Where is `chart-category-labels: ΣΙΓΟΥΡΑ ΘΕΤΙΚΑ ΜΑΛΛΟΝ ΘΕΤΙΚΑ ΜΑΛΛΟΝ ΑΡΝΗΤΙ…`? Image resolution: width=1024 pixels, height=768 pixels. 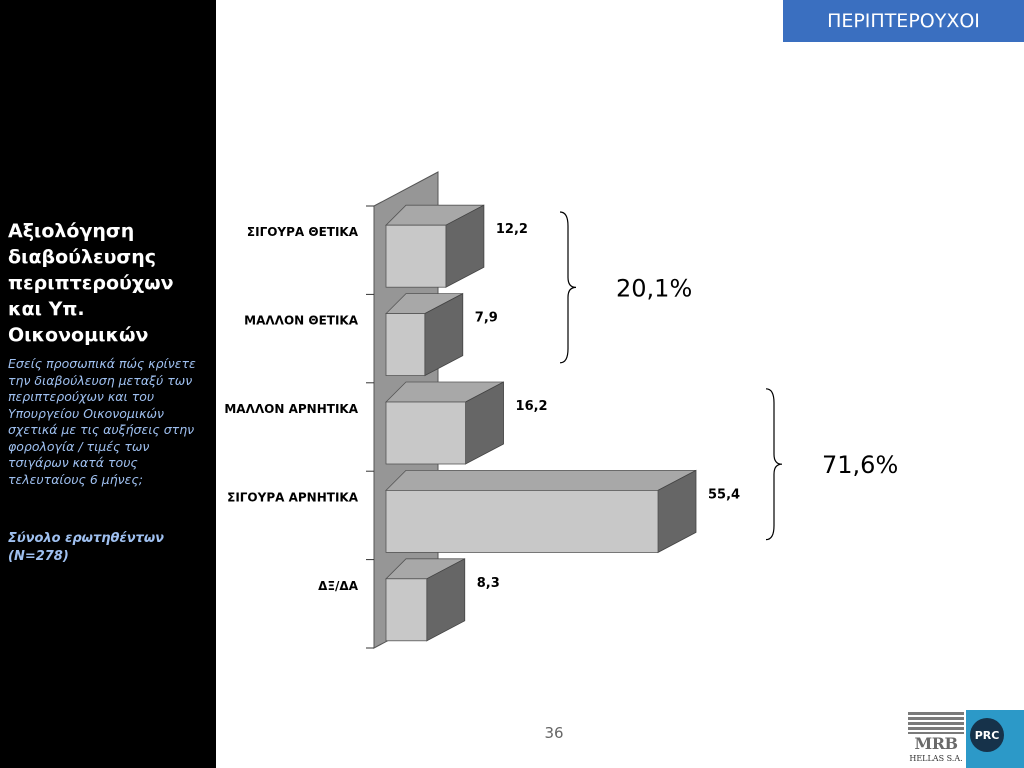 chart-category-labels: ΣΙΓΟΥΡΑ ΘΕΤΙΚΑ ΜΑΛΛΟΝ ΘΕΤΙΚΑ ΜΑΛΛΟΝ ΑΡΝΗΤΙ… is located at coordinates (291, 409).